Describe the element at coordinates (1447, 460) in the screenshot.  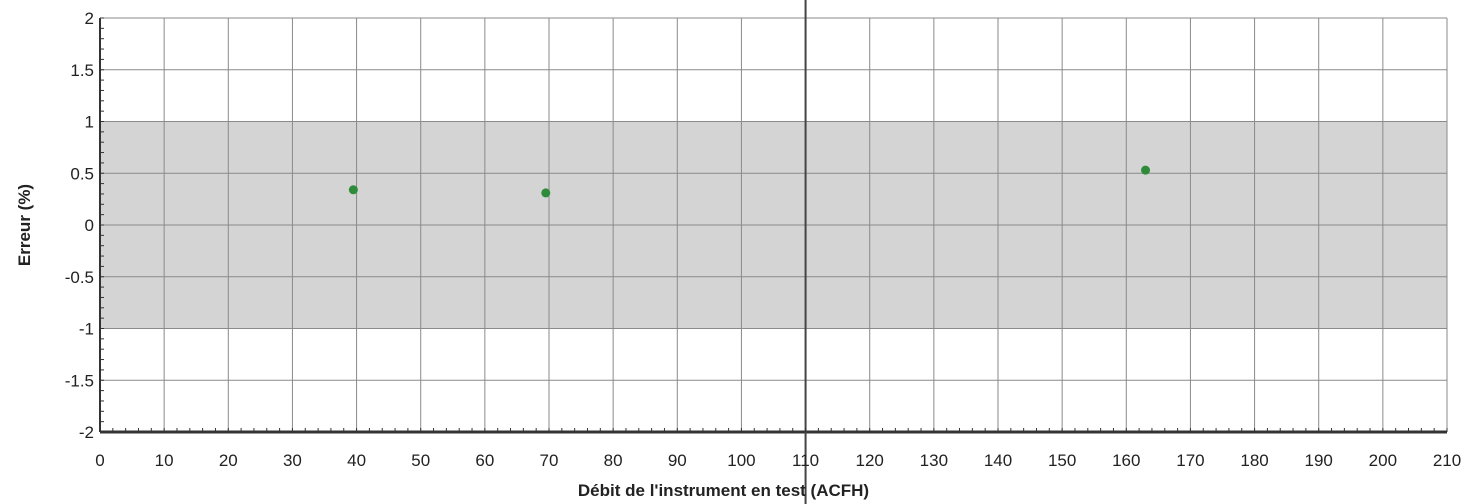
I see `x-tick-label: 210` at that location.